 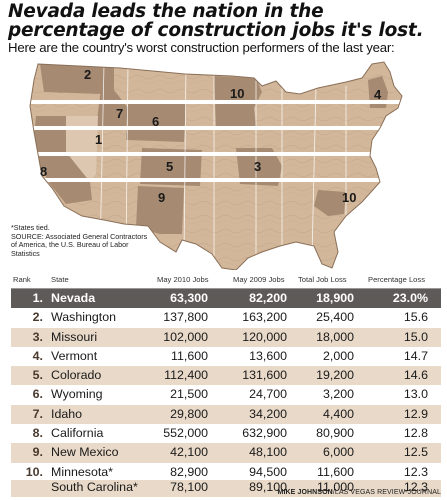 What do you see at coordinates (216, 141) in the screenshot?
I see `map-highlight-bands` at bounding box center [216, 141].